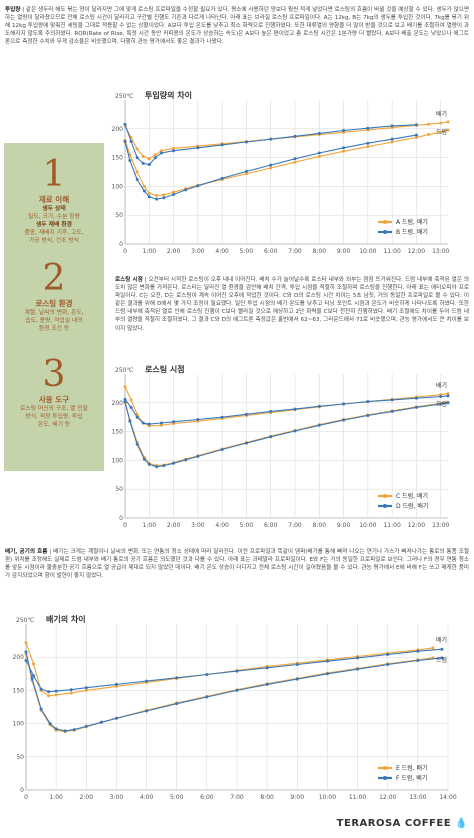 Image resolution: width=474 pixels, height=838 pixels. I want to click on y-tick-label: 150, so click(118, 158).